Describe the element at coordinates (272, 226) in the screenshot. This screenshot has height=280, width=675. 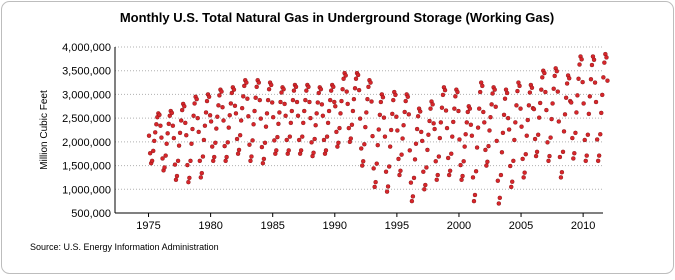
I see `x-tick-label: 1985` at that location.